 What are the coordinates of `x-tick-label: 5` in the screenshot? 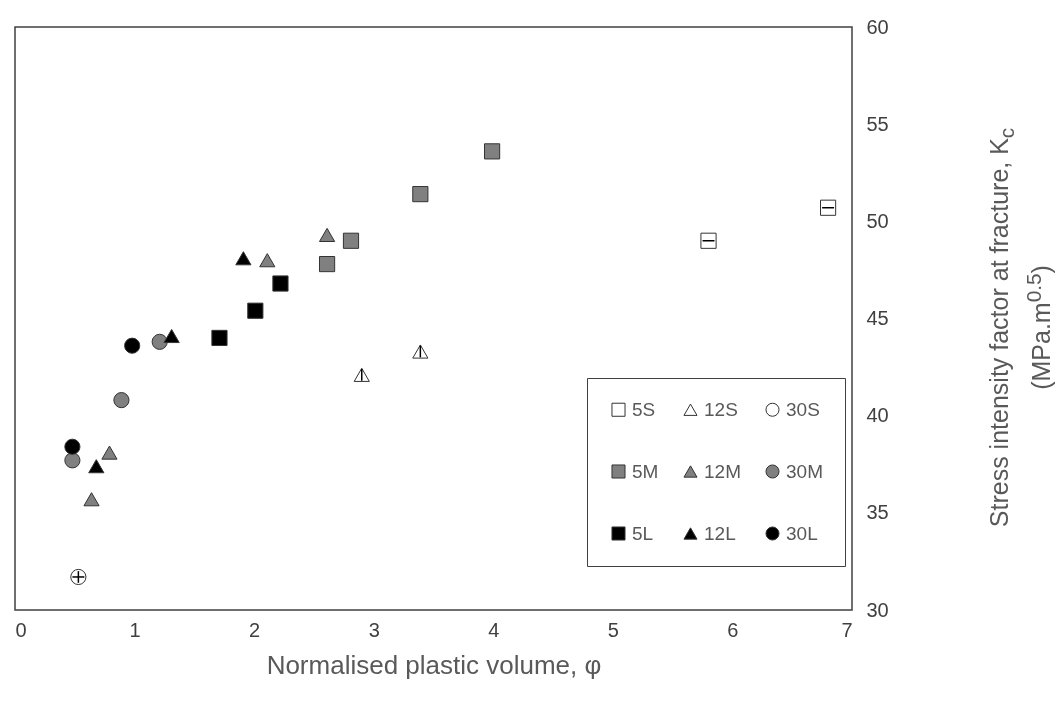 It's located at (613, 629).